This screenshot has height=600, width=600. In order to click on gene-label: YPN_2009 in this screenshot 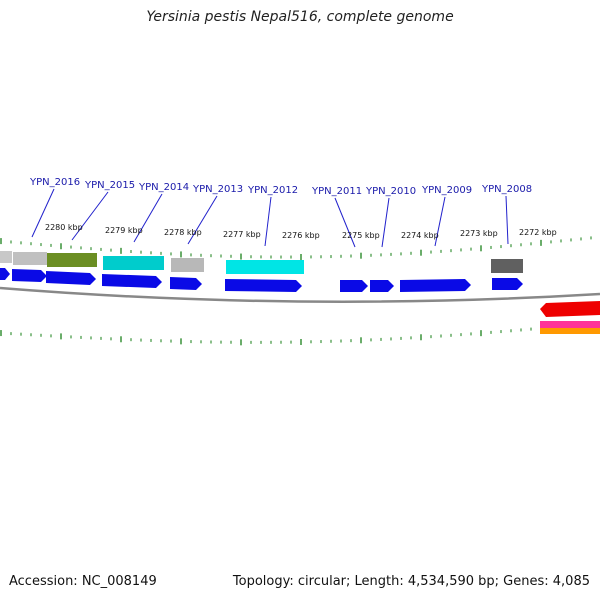, I will do `click(446, 190)`.